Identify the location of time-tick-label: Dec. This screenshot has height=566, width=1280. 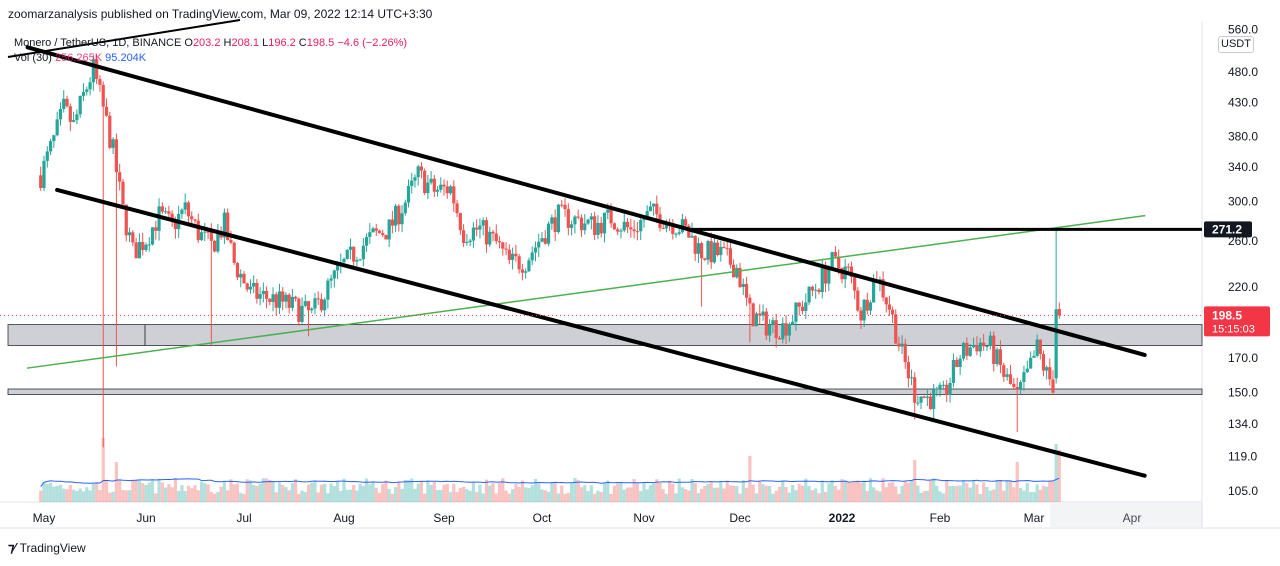
(739, 518).